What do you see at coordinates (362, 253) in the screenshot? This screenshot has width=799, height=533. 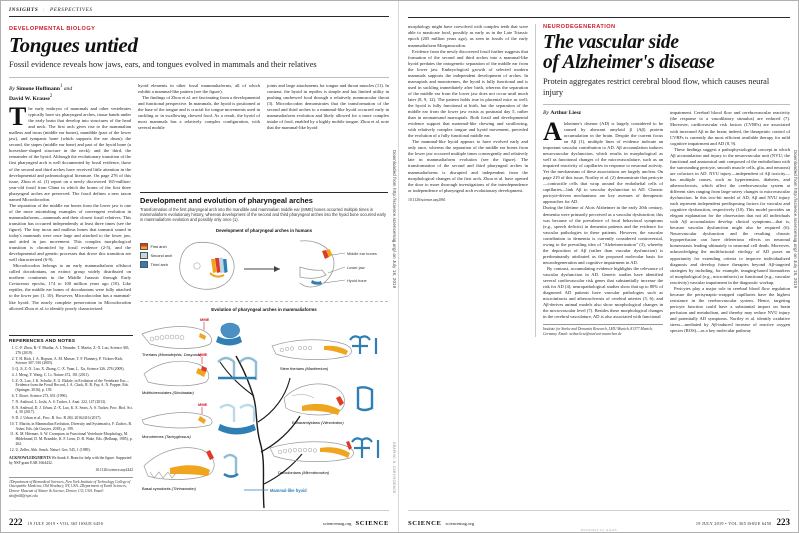 I see `label-middle-ear-bones: Middle ear bones` at bounding box center [362, 253].